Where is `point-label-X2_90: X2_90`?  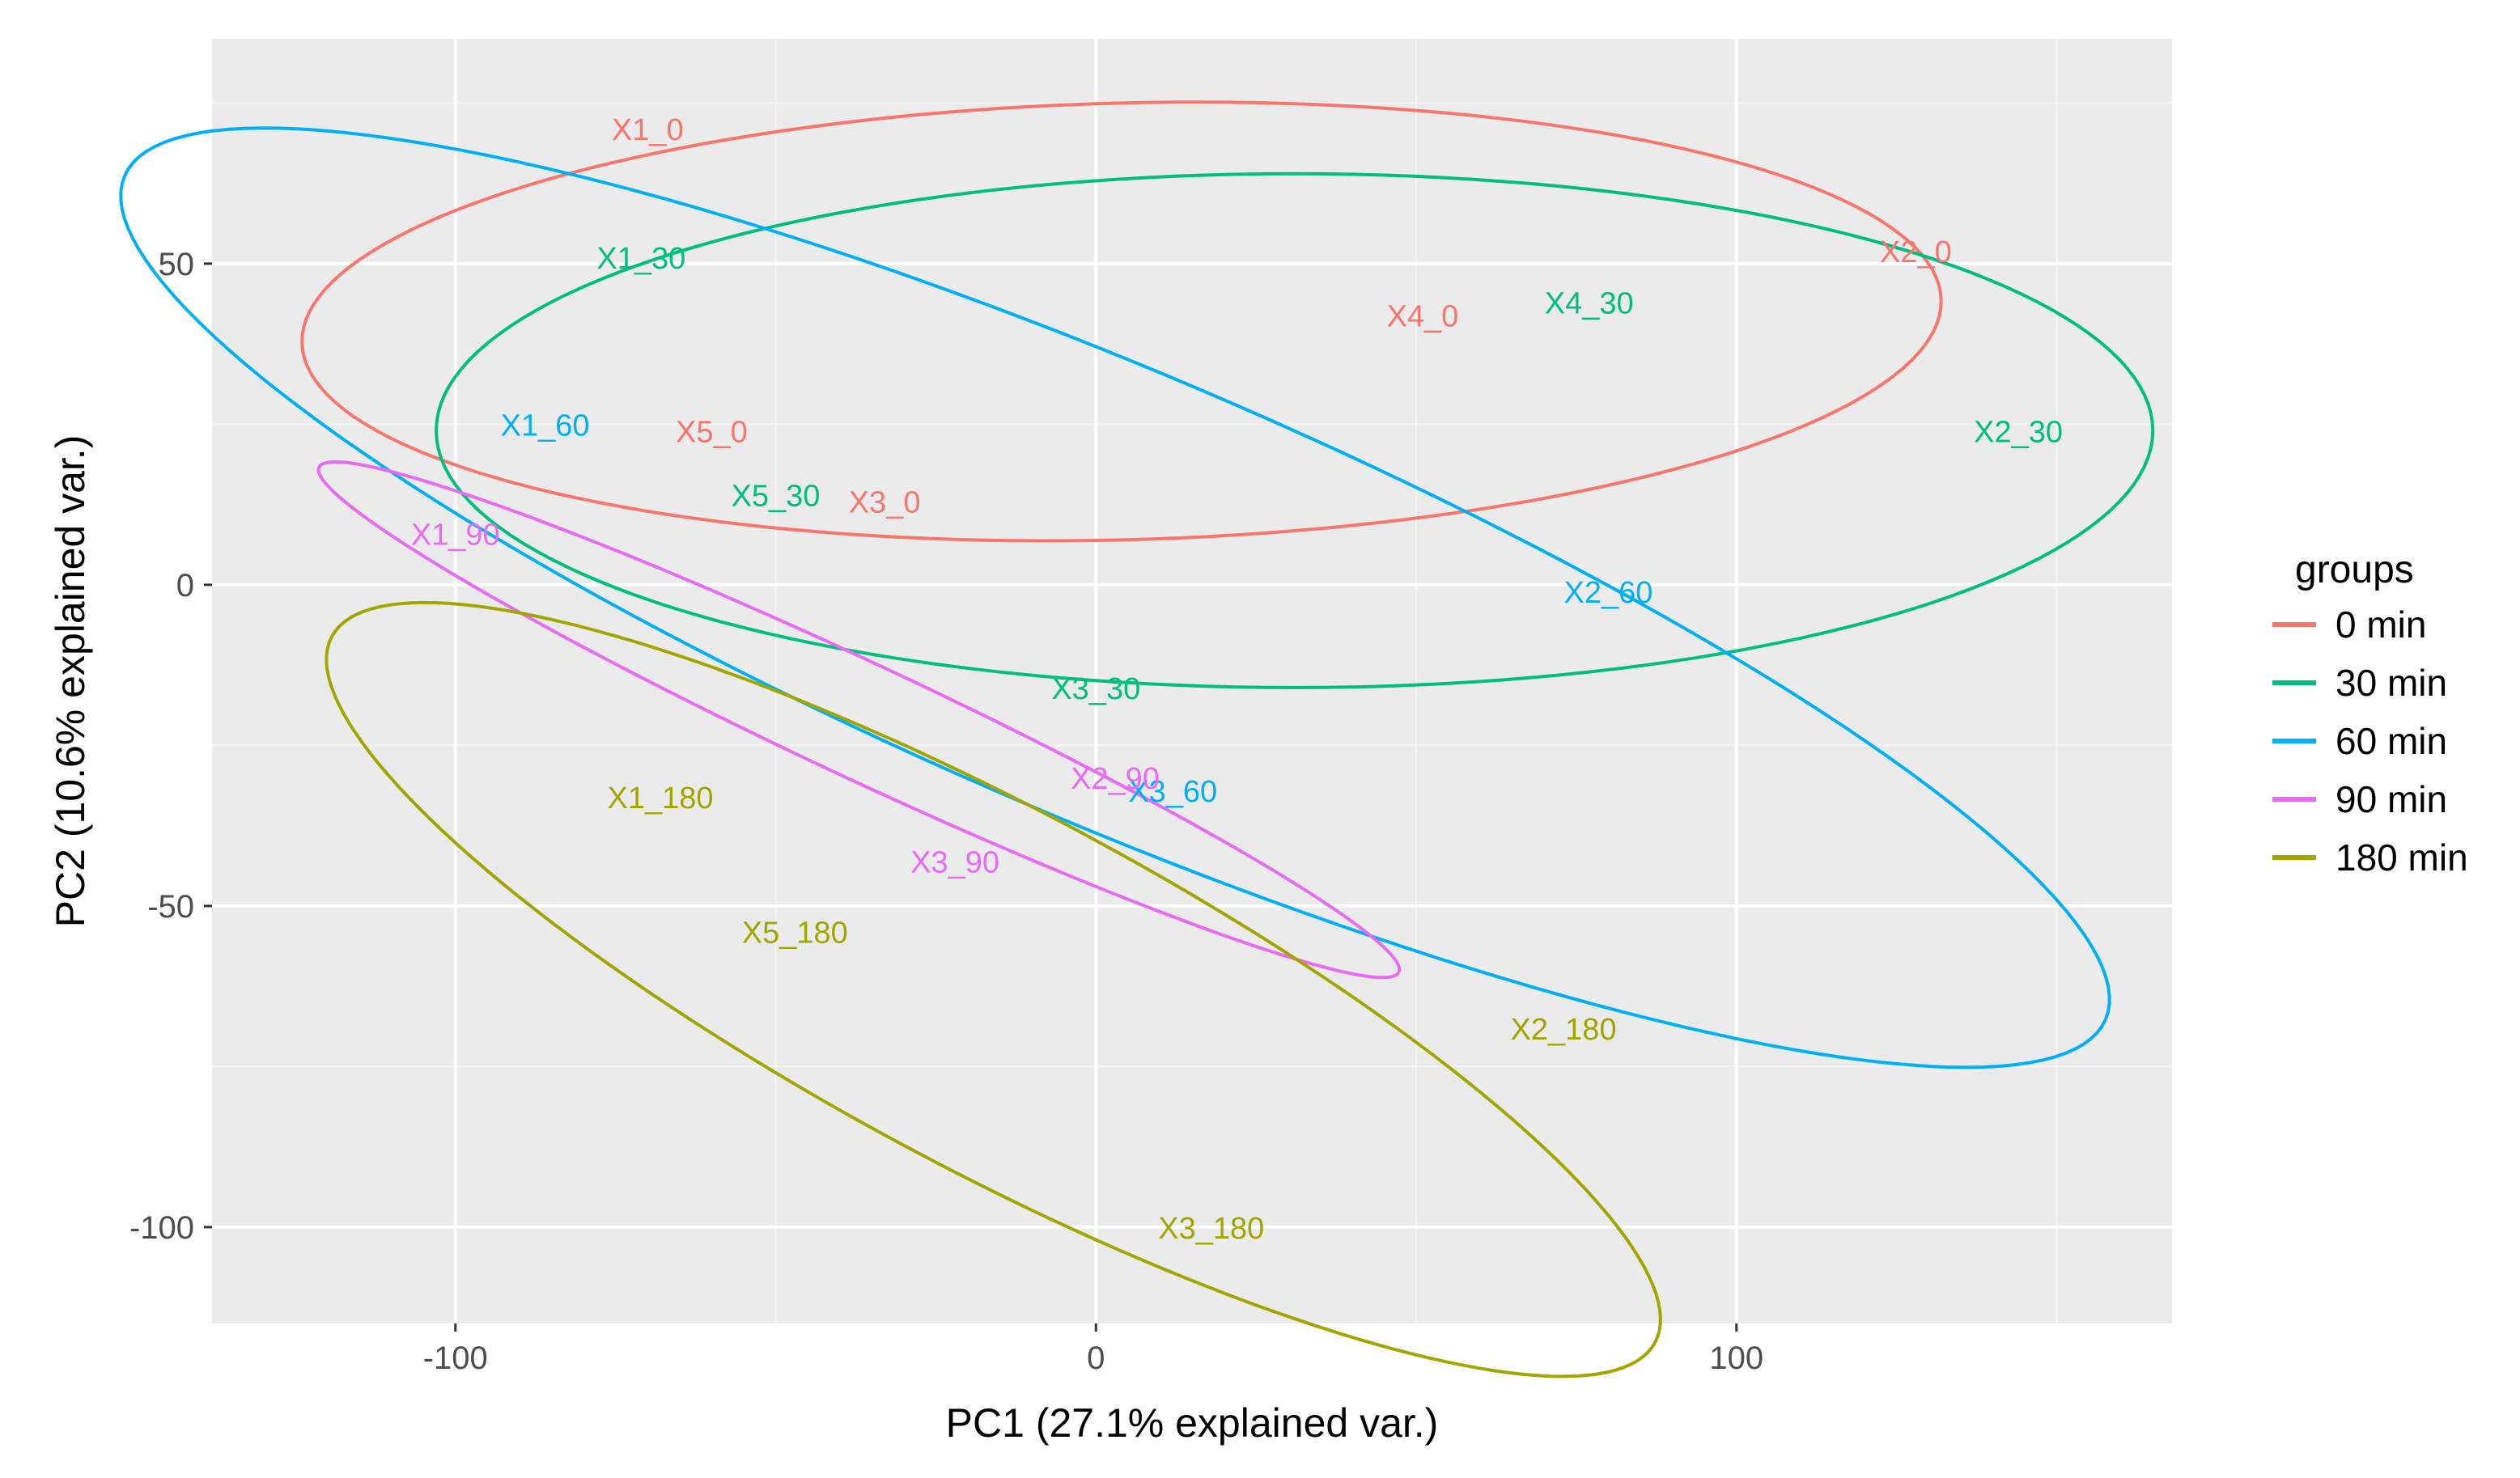
point-label-X2_90: X2_90 is located at coordinates (1115, 779).